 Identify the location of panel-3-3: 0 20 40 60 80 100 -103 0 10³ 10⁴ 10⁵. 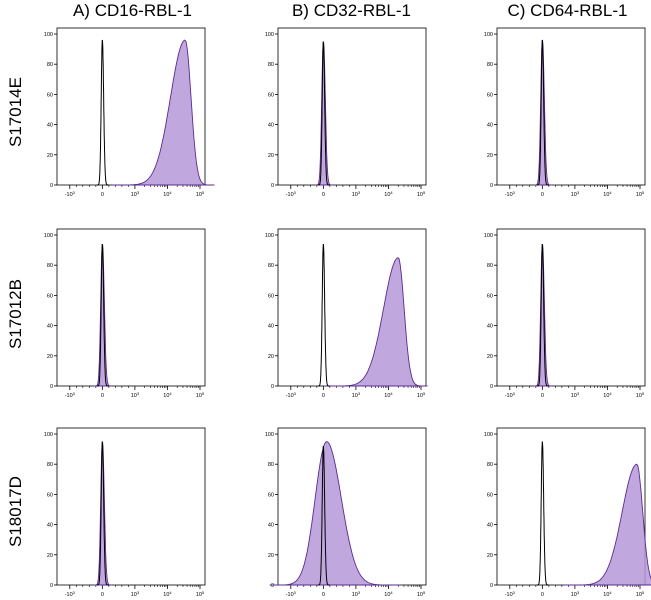
(567, 512).